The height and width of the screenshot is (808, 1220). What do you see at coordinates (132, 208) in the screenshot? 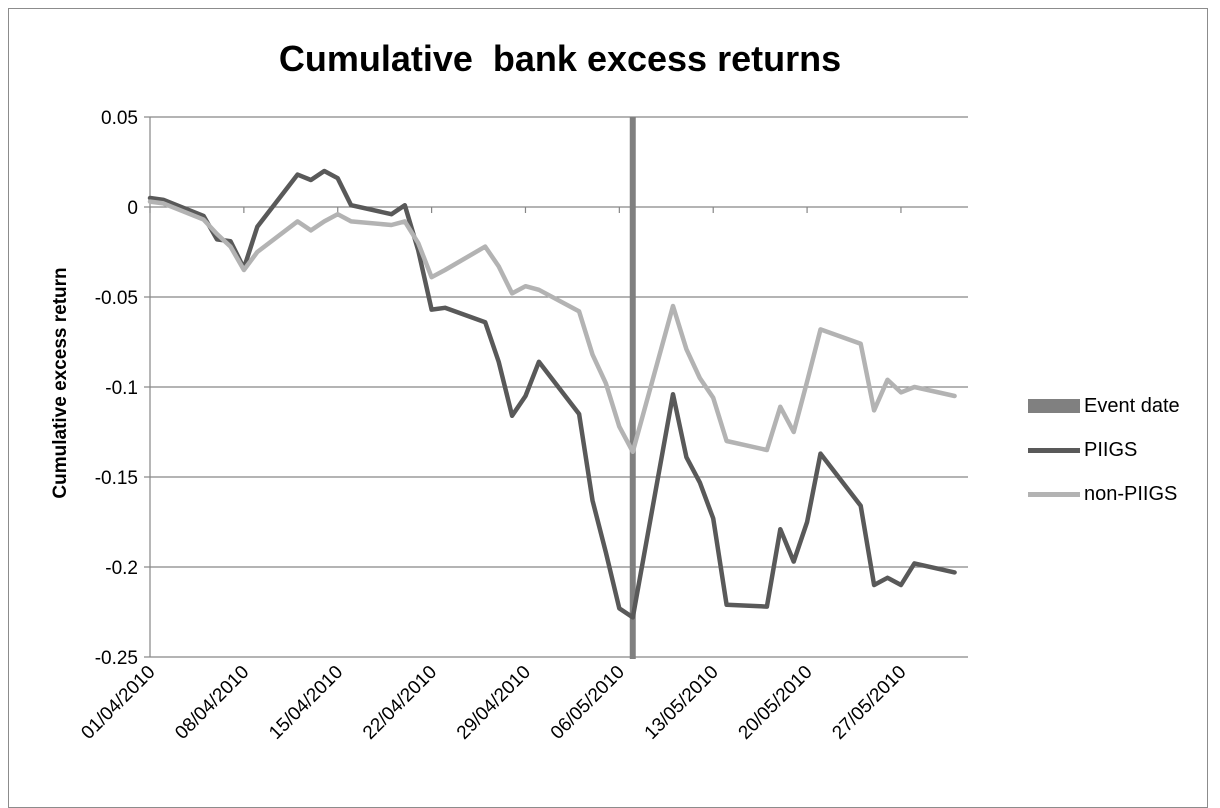
I see `y-tick-label: 0` at bounding box center [132, 208].